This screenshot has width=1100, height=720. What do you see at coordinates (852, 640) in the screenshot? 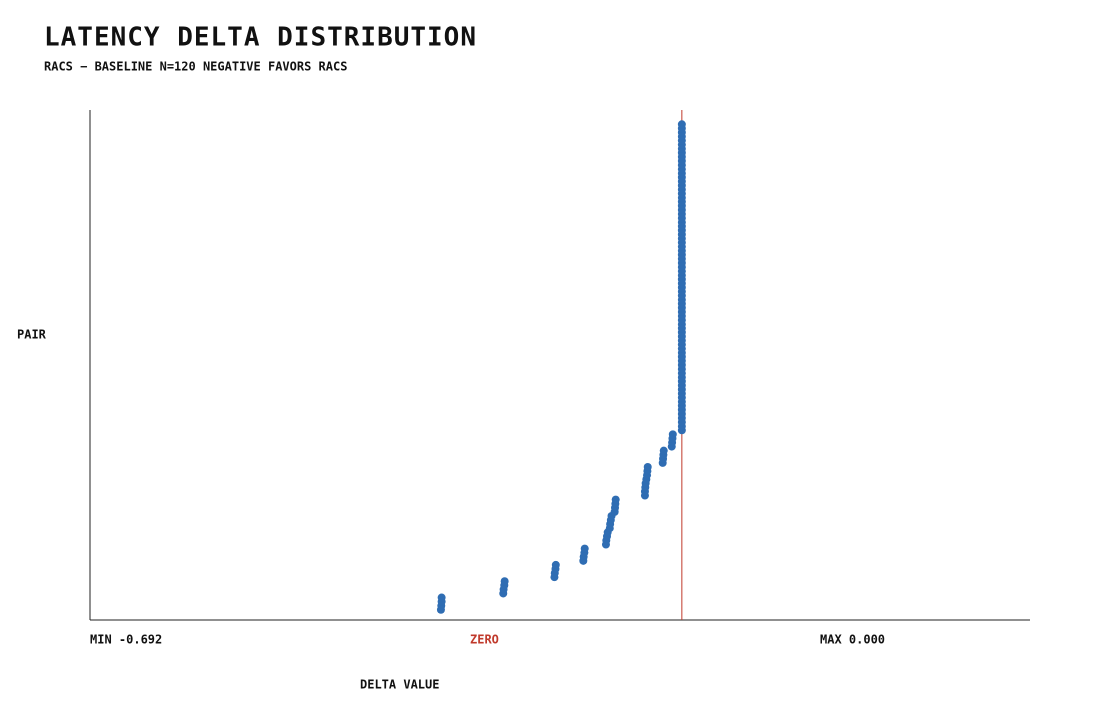
I see `max-label: MAX 0.000` at bounding box center [852, 640].